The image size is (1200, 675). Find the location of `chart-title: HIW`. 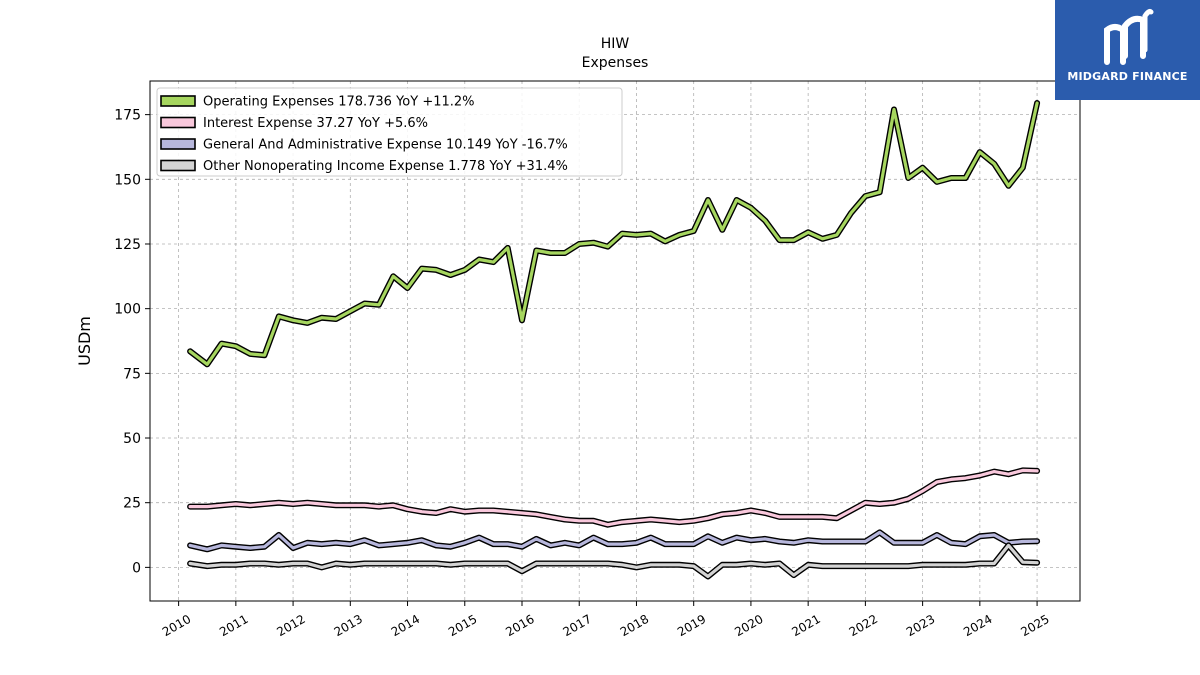

chart-title: HIW is located at coordinates (615, 44).